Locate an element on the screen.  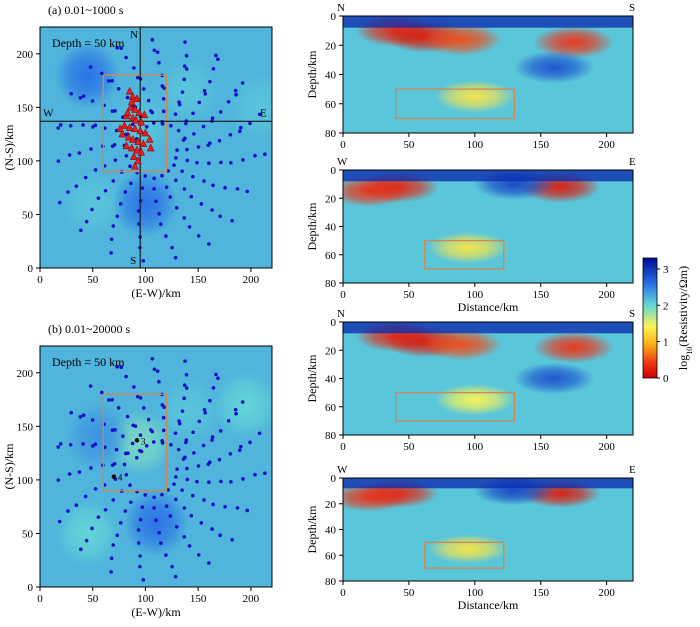
colorbar-tick-label: 0 is located at coordinates (666, 379).